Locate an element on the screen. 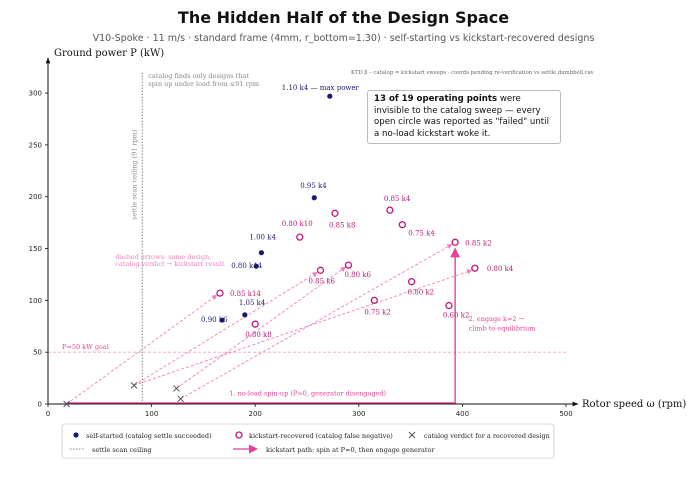  y-tick-label: 250 is located at coordinates (35, 145).